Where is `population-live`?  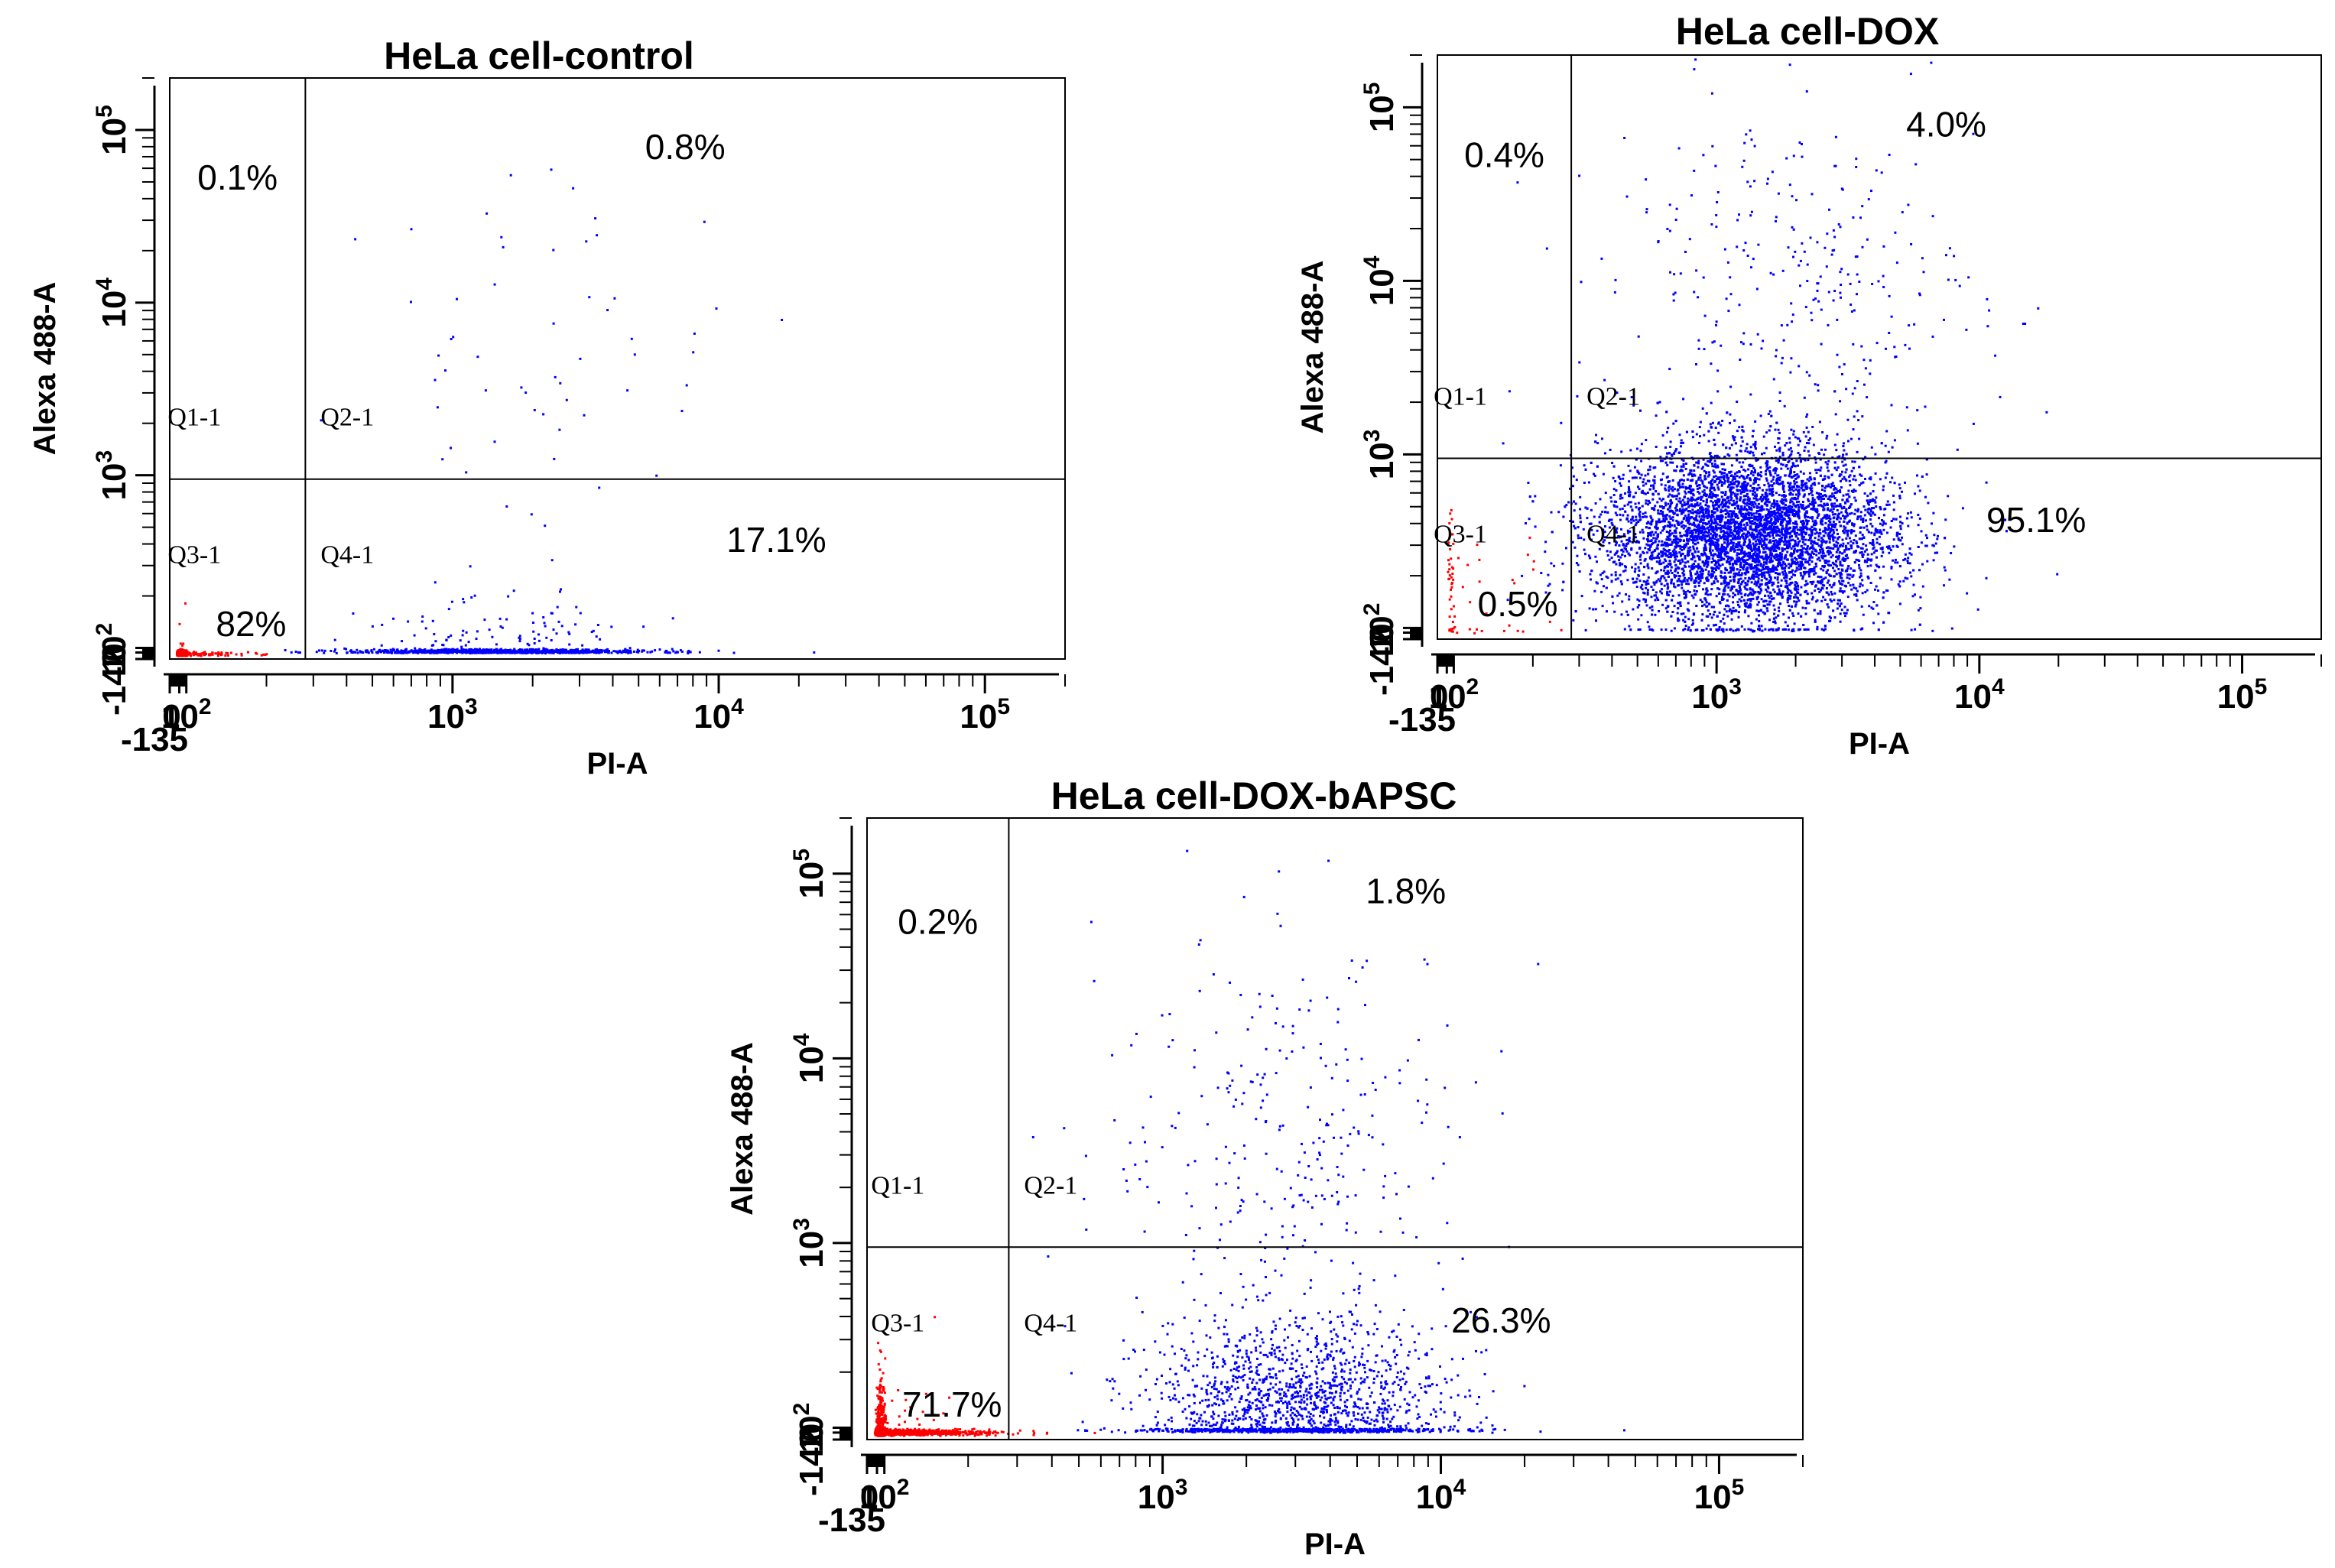
population-live is located at coordinates (221, 629).